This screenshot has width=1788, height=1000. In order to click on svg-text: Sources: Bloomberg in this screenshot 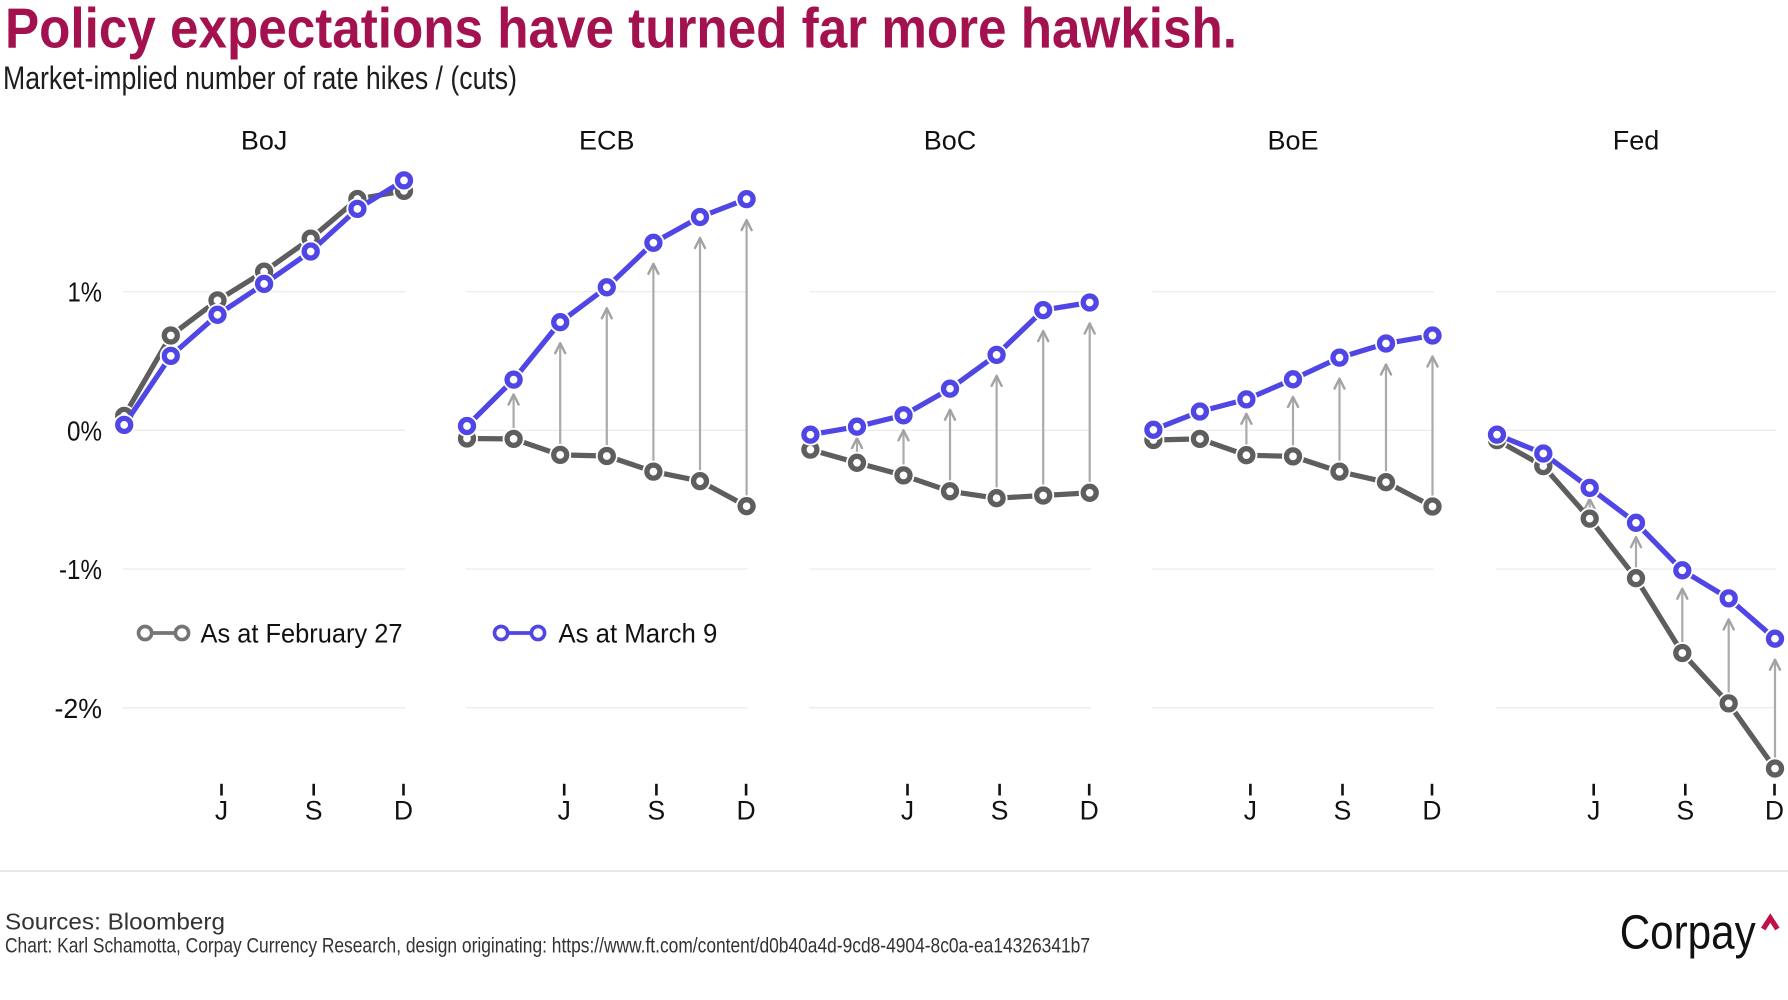, I will do `click(115, 922)`.